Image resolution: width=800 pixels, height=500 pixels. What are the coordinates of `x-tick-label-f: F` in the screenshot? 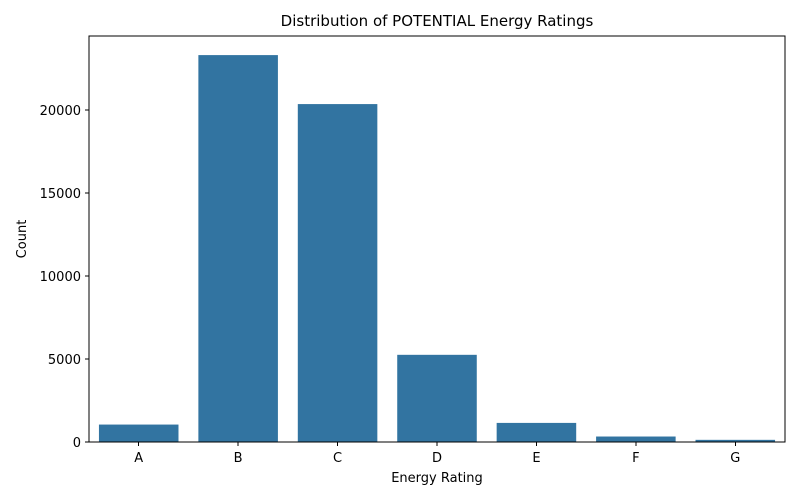 It's located at (635, 458).